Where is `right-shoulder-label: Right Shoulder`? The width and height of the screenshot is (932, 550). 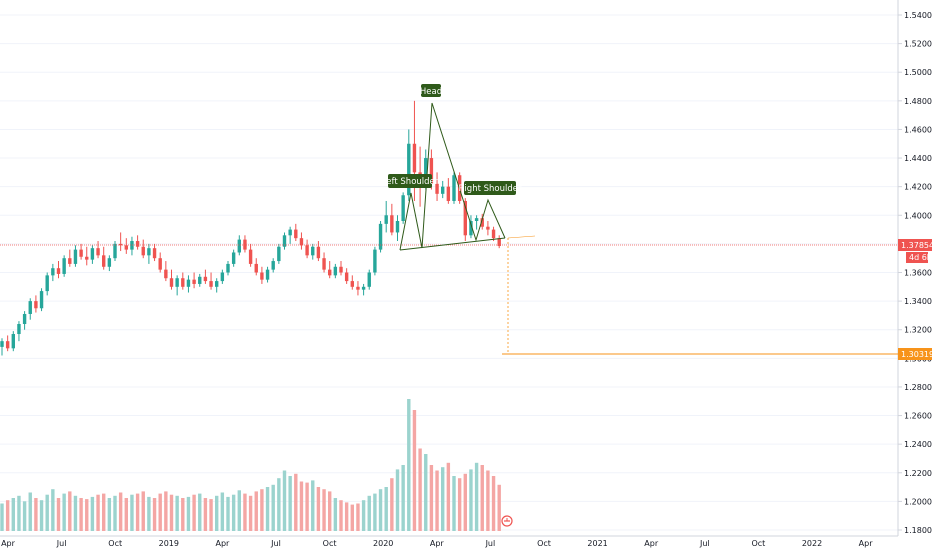 right-shoulder-label: Right Shoulder is located at coordinates (490, 188).